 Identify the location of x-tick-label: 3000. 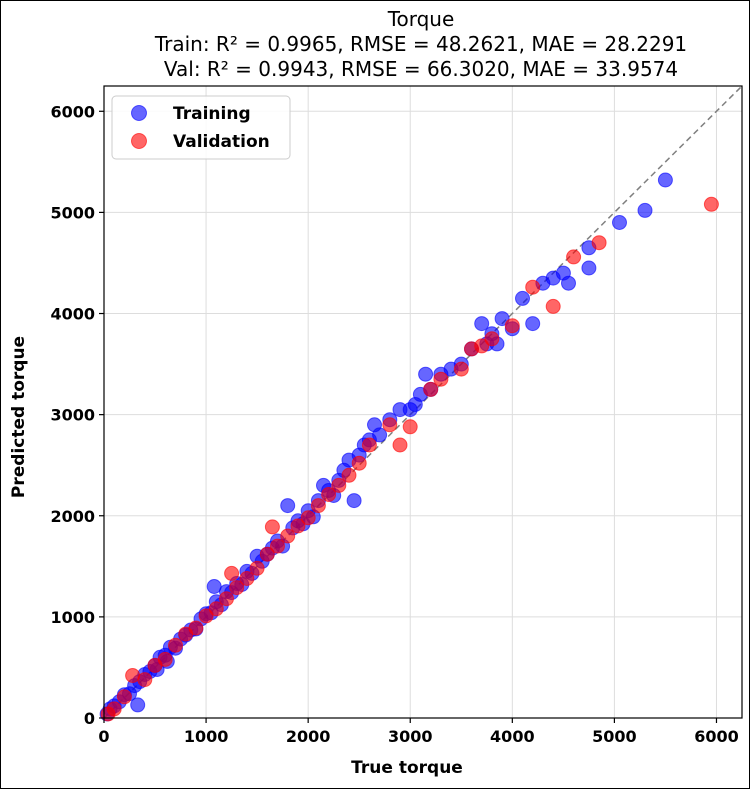
(410, 736).